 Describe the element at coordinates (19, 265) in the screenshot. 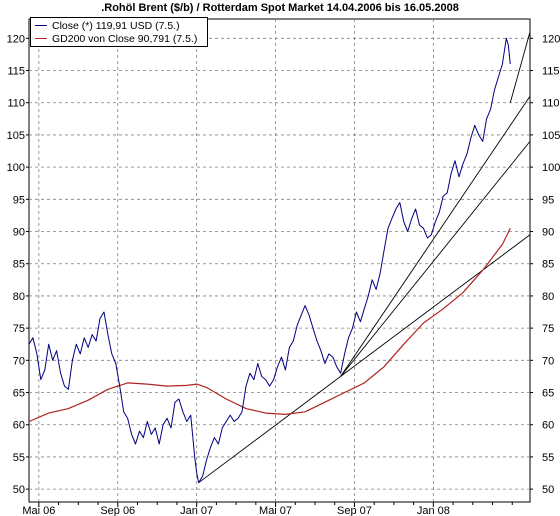

I see `y-tick-label-left: 85` at that location.